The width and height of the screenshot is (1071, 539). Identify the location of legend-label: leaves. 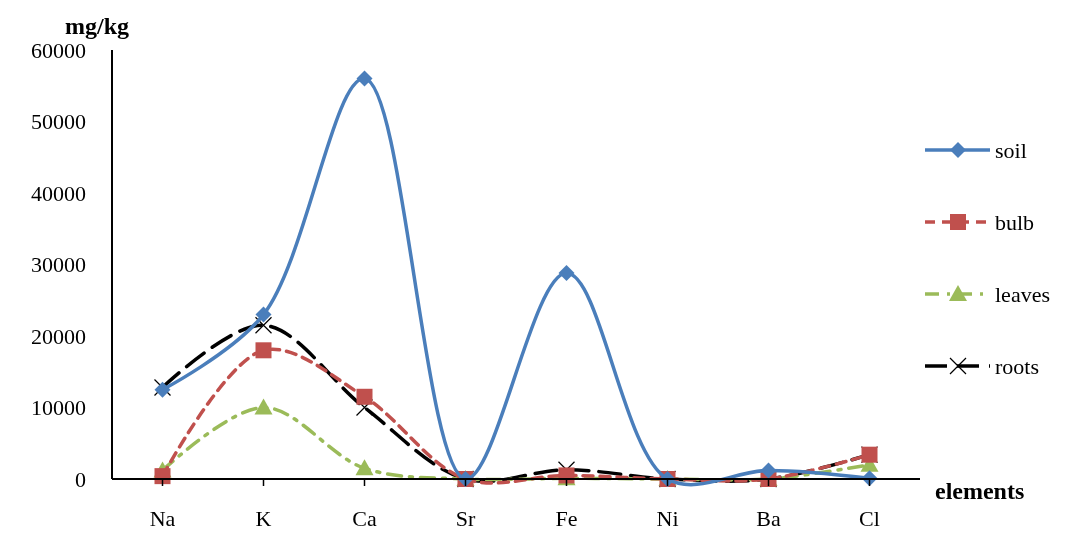
(1022, 294).